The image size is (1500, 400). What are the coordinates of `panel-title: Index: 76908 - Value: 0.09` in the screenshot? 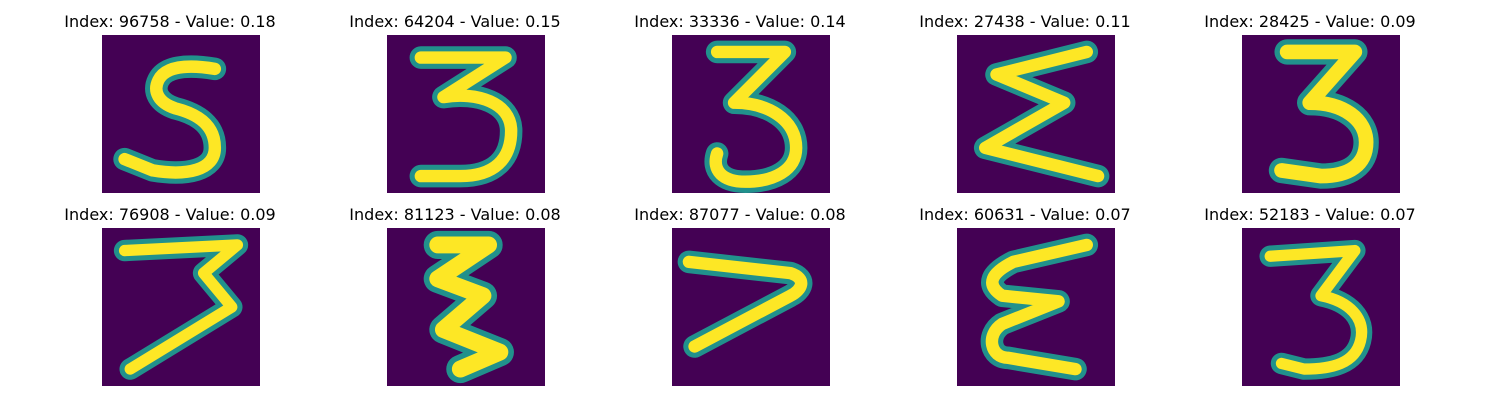 It's located at (170, 214).